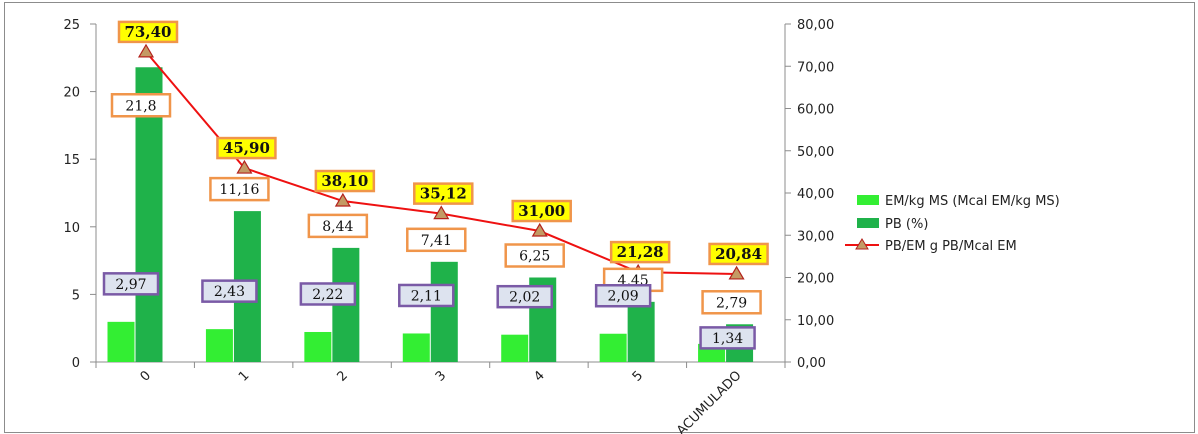 This screenshot has width=1198, height=434. I want to click on y-right-tick-label: 20,00, so click(815, 279).